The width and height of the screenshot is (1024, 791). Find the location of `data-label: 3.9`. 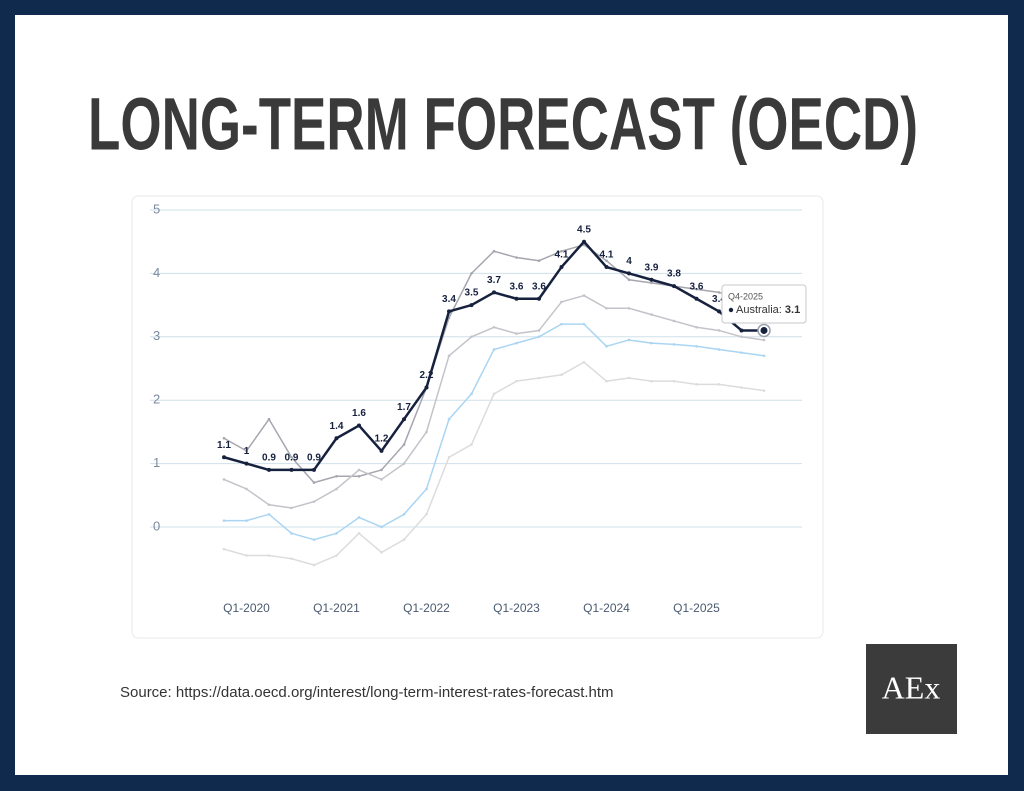

data-label: 3.9 is located at coordinates (652, 267).